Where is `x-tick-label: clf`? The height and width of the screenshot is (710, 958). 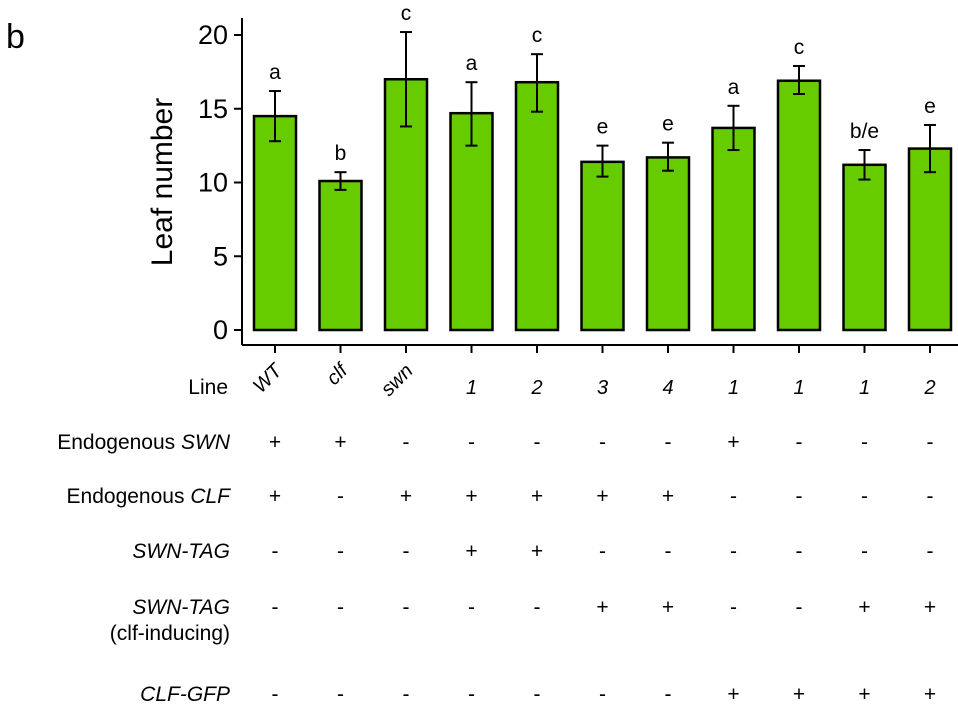 x-tick-label: clf is located at coordinates (337, 373).